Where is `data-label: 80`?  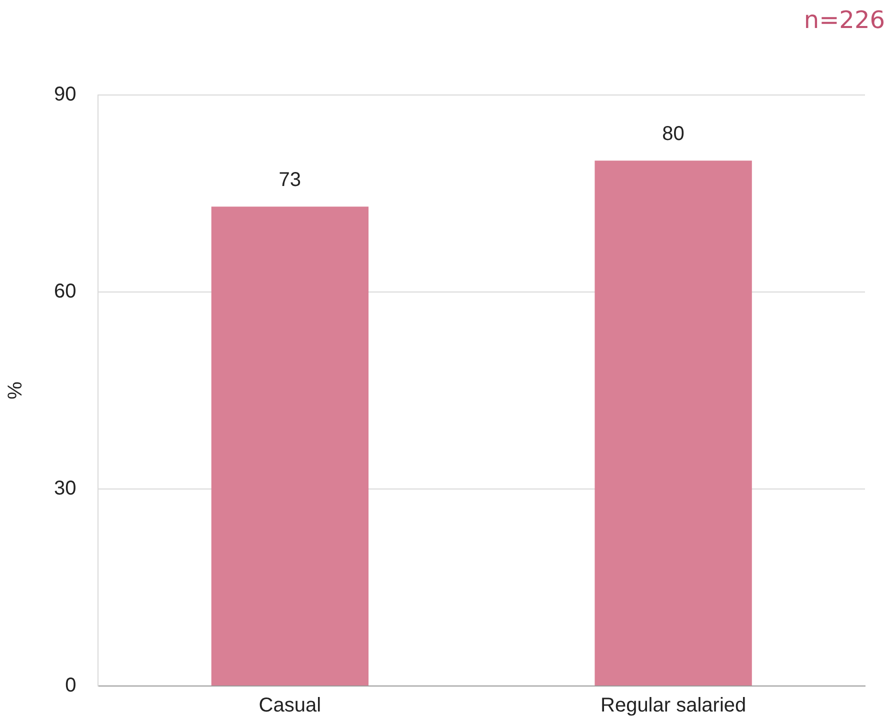
data-label: 80 is located at coordinates (673, 134).